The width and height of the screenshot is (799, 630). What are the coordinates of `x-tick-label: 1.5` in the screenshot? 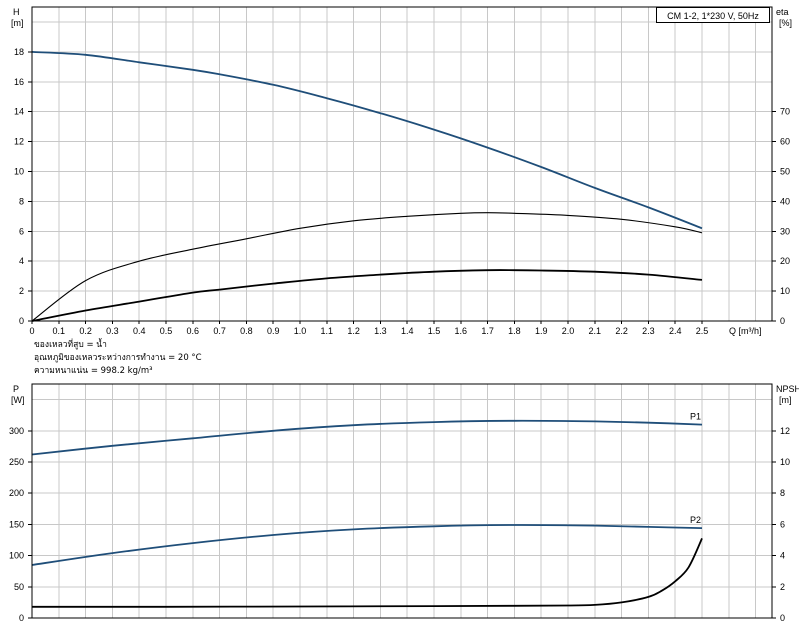 It's located at (434, 331).